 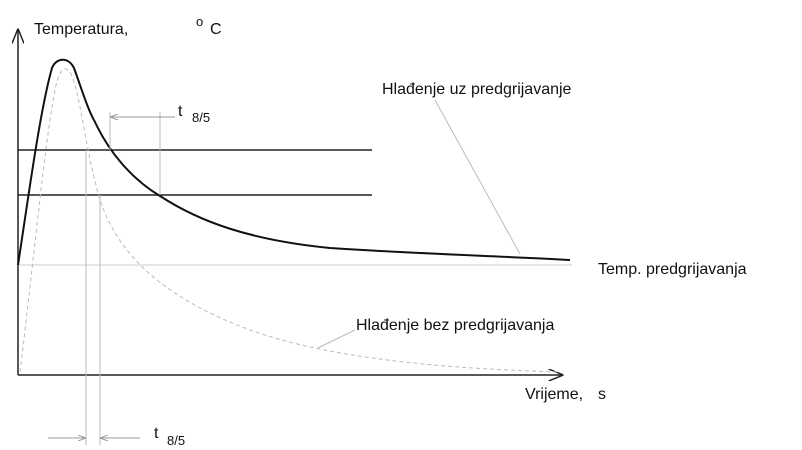 I want to click on t85-bottom-sub: 8/5, so click(x=176, y=440).